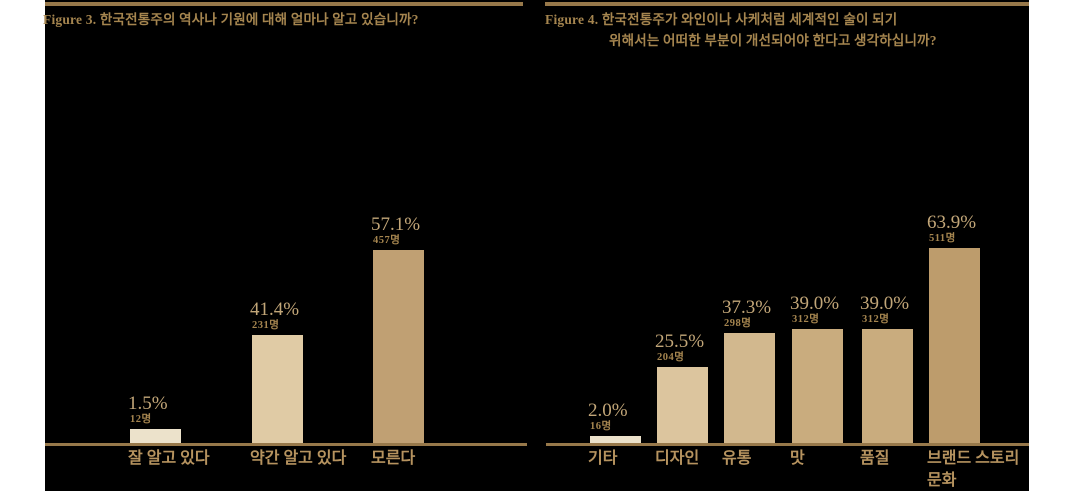 The image size is (1080, 491). I want to click on category-label: 잘 알고 있다, so click(169, 458).